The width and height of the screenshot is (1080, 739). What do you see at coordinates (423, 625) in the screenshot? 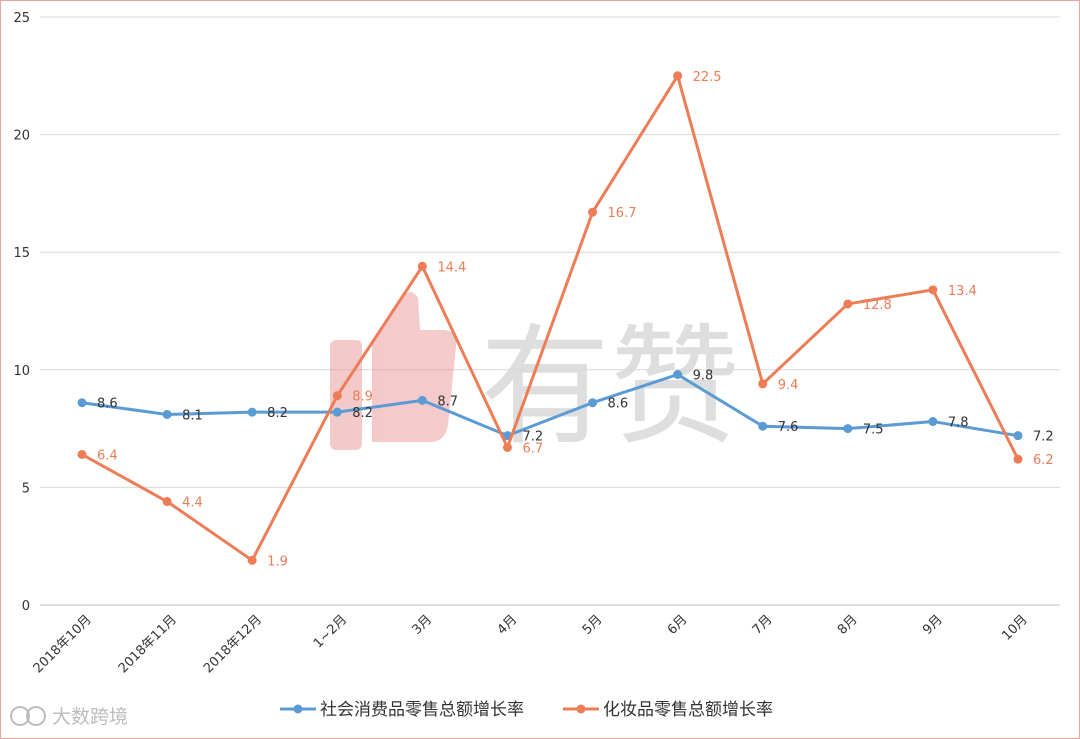
I see `x-tick-label: 3月` at bounding box center [423, 625].